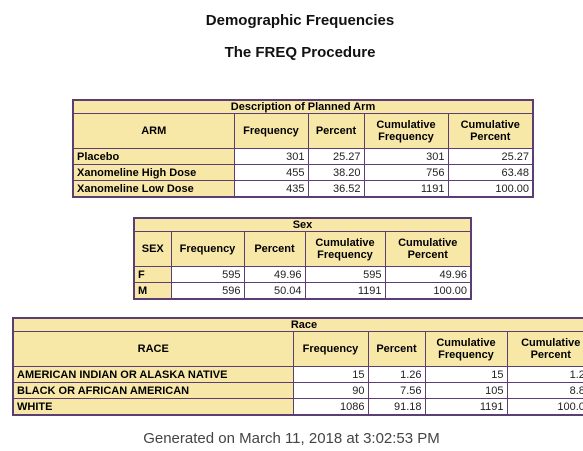 The width and height of the screenshot is (583, 451). I want to click on row-header: AMERICAN INDIAN OR ALASKA NATIVE, so click(153, 374).